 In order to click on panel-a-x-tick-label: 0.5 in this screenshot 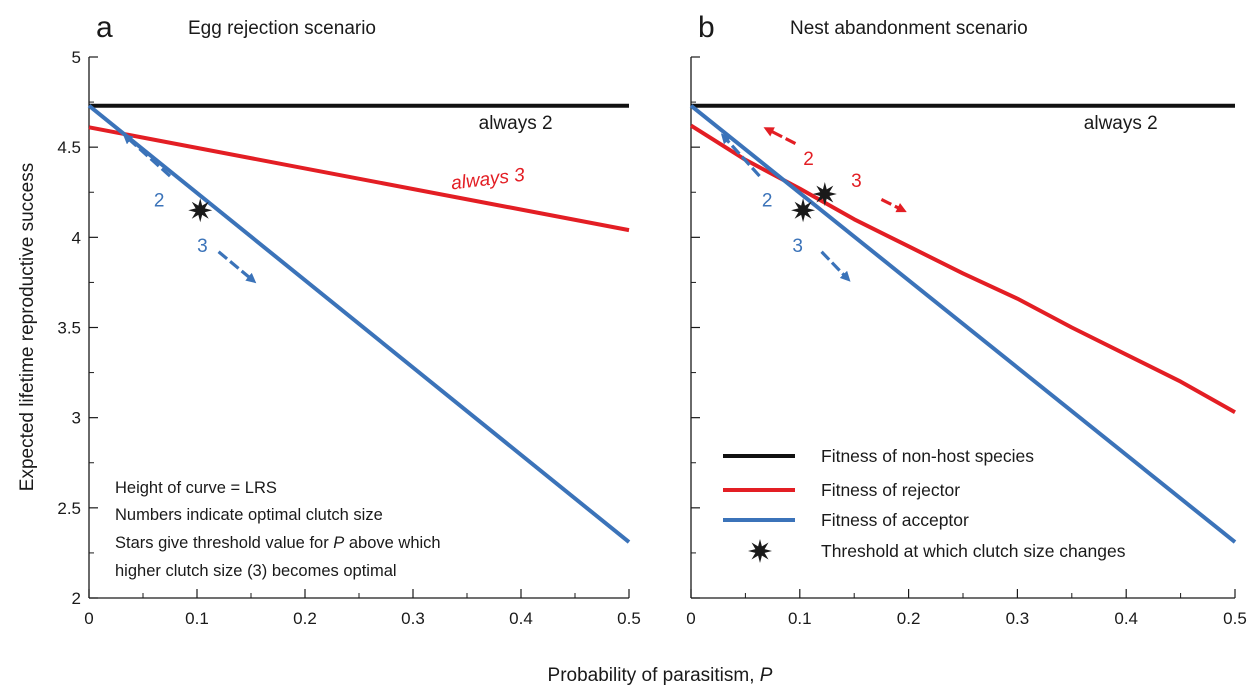, I will do `click(629, 618)`.